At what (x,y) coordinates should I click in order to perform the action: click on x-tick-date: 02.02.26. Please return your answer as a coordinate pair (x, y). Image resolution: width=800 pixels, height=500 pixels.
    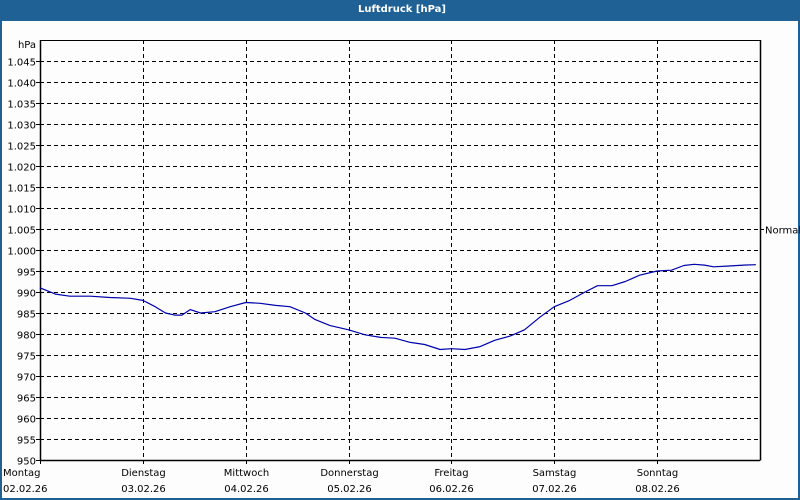
    Looking at the image, I should click on (25, 489).